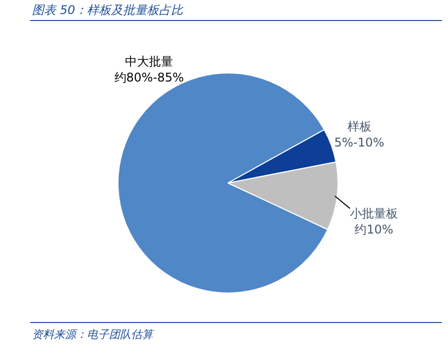 This screenshot has height=358, width=448. Describe the element at coordinates (108, 10) in the screenshot. I see `chart-title: 图表 50：样板及批量板占比` at that location.